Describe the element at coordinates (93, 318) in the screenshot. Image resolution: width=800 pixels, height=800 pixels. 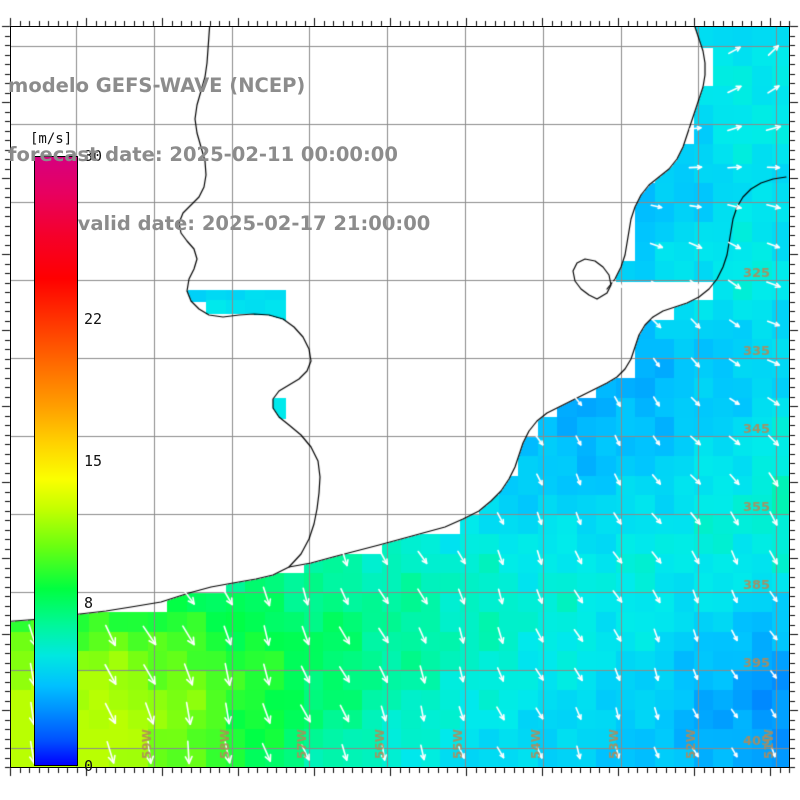
I see `colorbar-tick-22: 22` at that location.